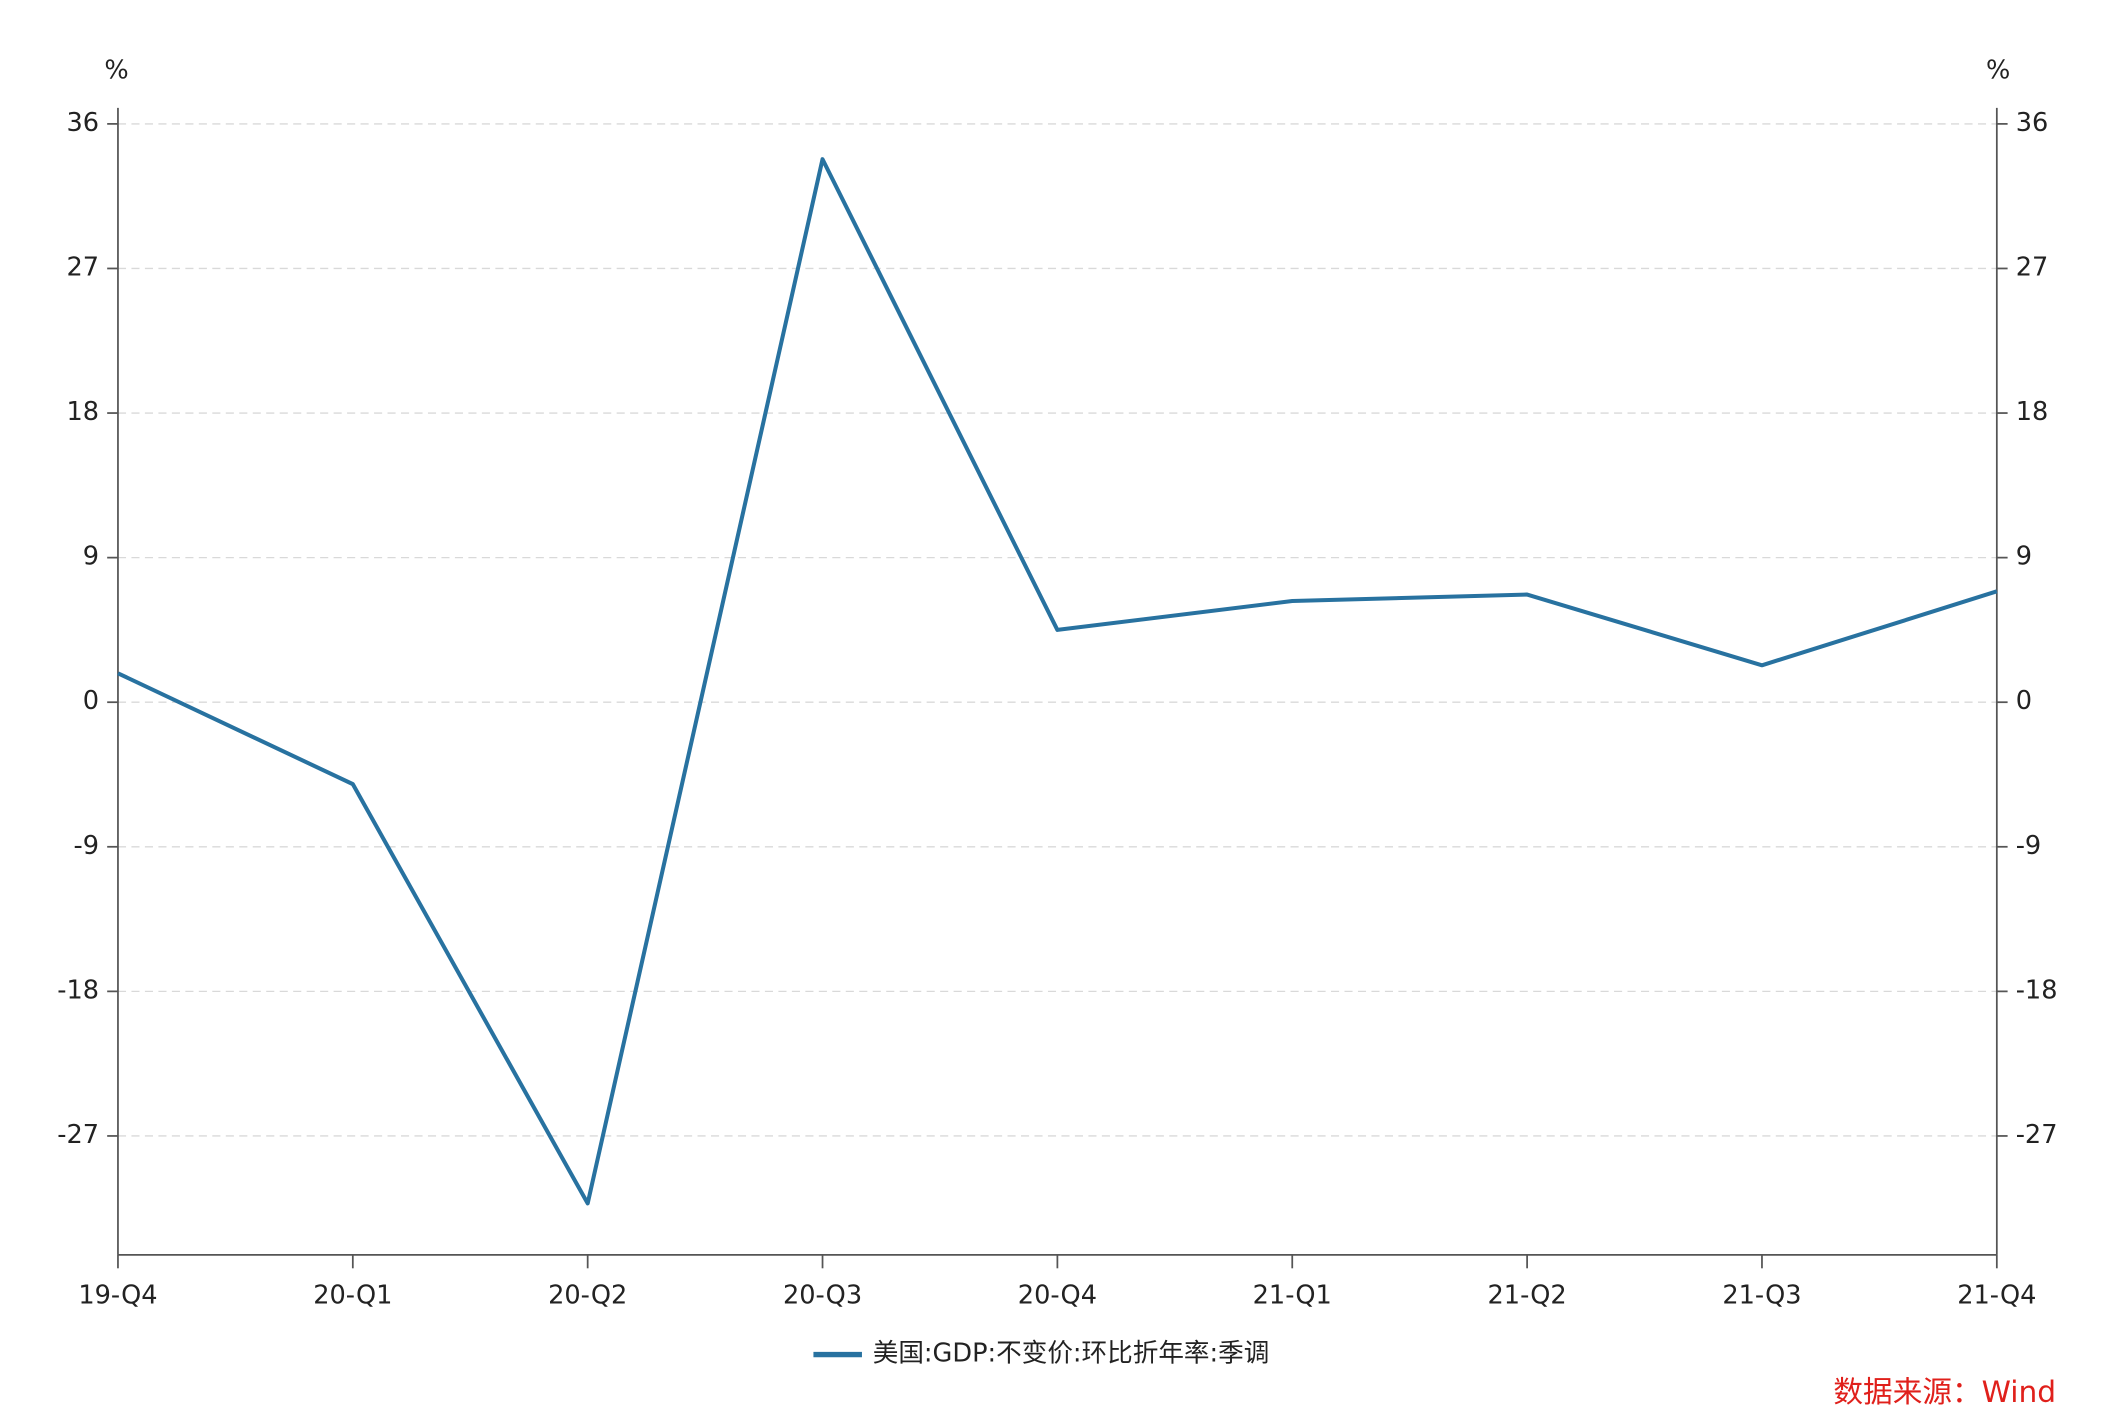  I want to click on x-tick-label: 21-Q4, so click(1996, 1296).